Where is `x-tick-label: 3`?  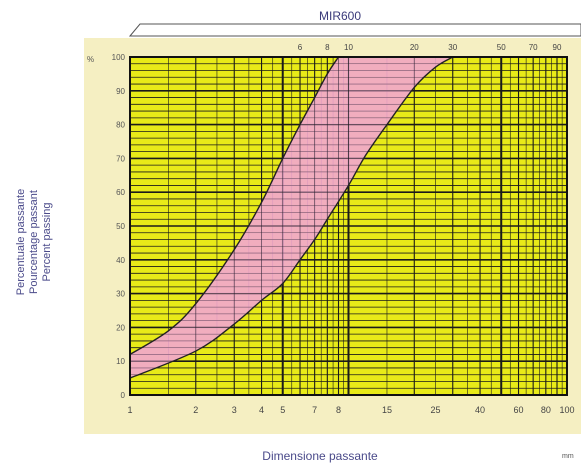
x-tick-label: 3 is located at coordinates (234, 410).